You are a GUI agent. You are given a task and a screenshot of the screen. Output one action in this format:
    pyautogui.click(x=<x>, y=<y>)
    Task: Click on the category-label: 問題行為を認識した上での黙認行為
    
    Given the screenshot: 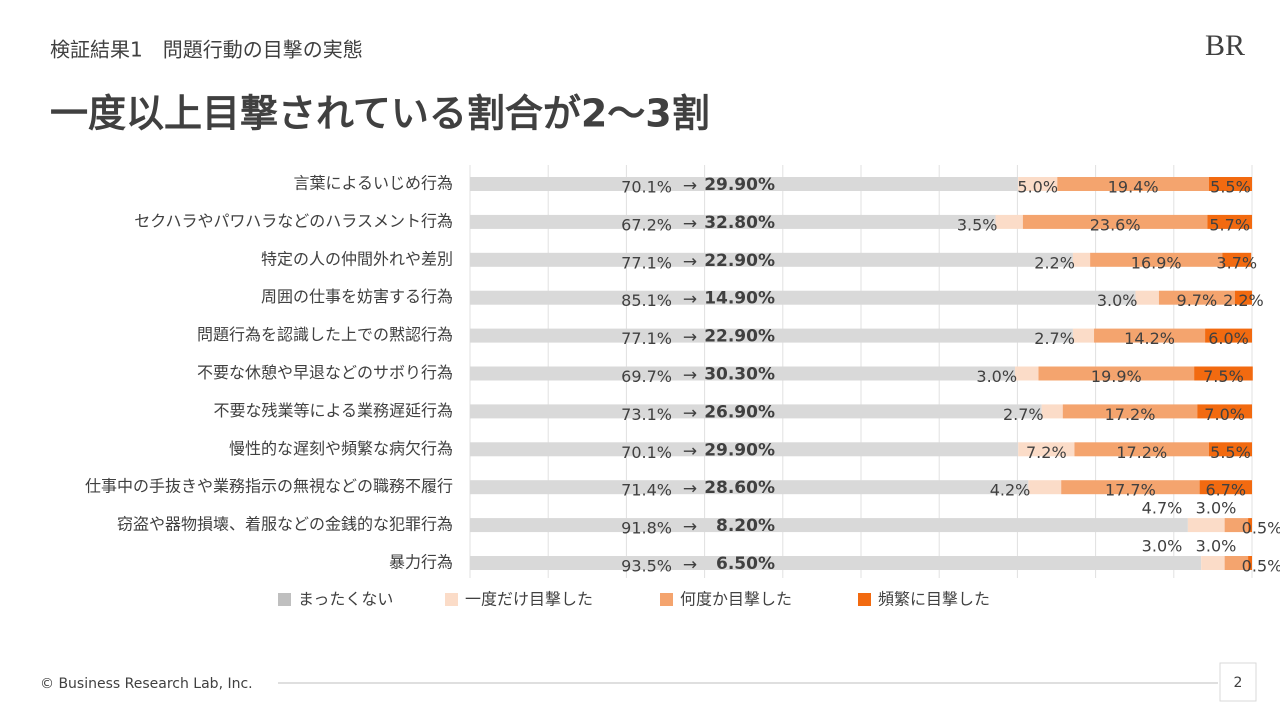 What is the action you would take?
    pyautogui.click(x=325, y=334)
    